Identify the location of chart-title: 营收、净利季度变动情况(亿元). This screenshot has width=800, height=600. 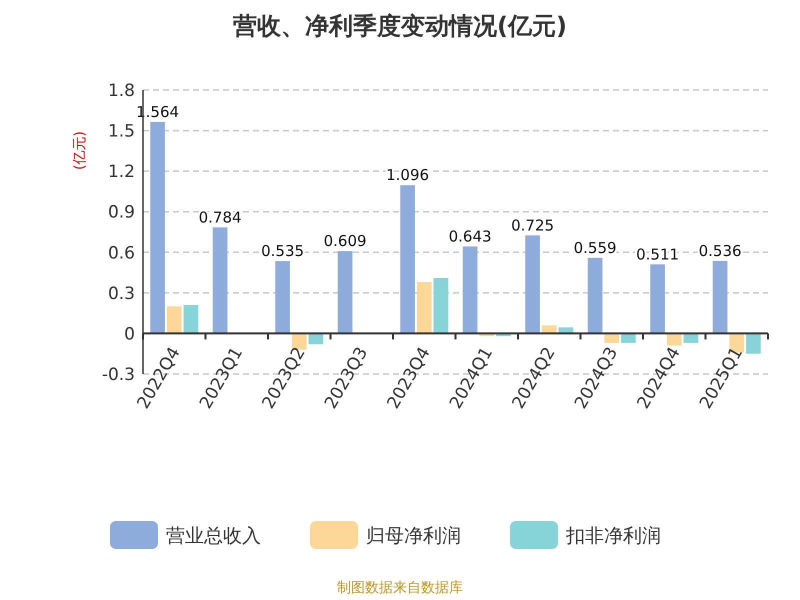
(399, 26).